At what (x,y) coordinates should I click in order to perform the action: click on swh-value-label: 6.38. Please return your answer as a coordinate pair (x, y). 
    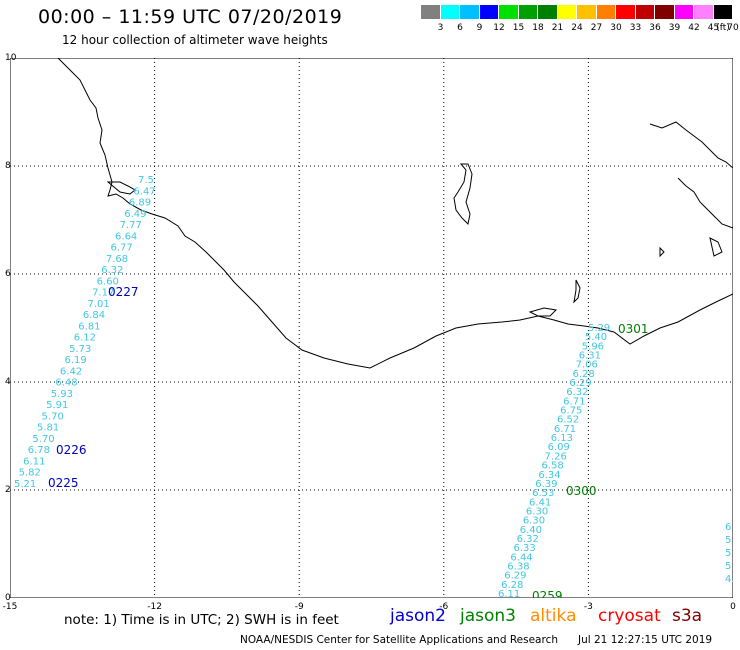
    Looking at the image, I should click on (518, 566).